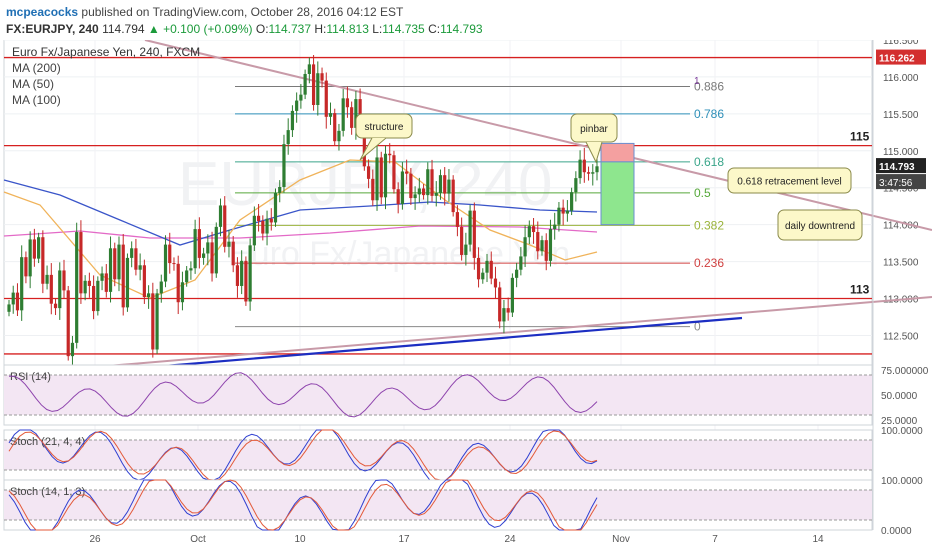 The image size is (932, 550). Describe the element at coordinates (697, 81) in the screenshot. I see `marker-label: 1` at that location.